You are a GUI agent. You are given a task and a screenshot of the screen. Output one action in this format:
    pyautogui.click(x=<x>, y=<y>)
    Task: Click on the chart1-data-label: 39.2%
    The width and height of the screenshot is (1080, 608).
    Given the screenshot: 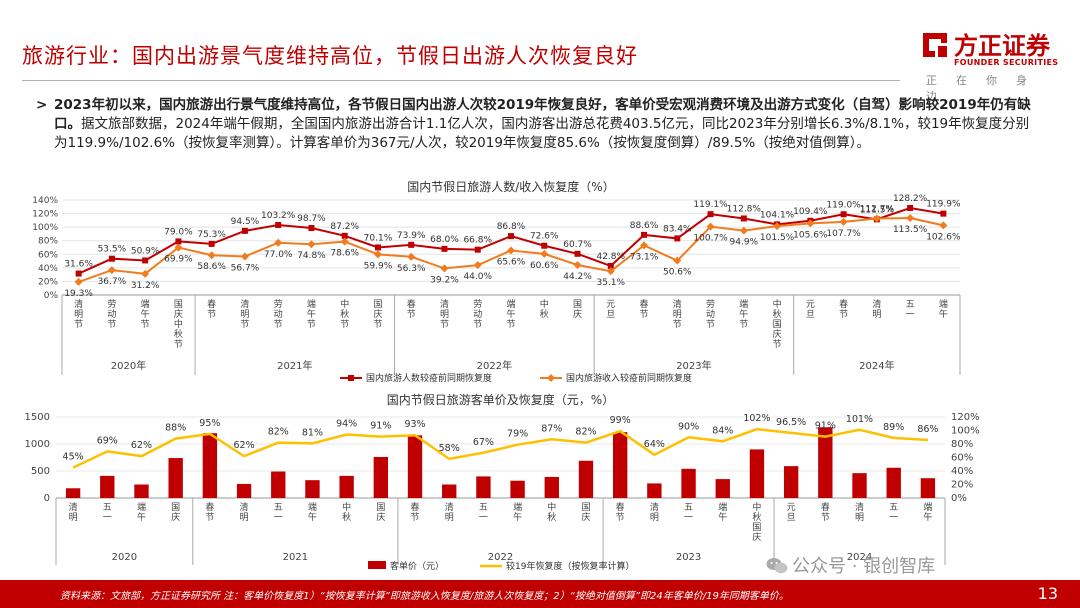 What is the action you would take?
    pyautogui.click(x=444, y=280)
    